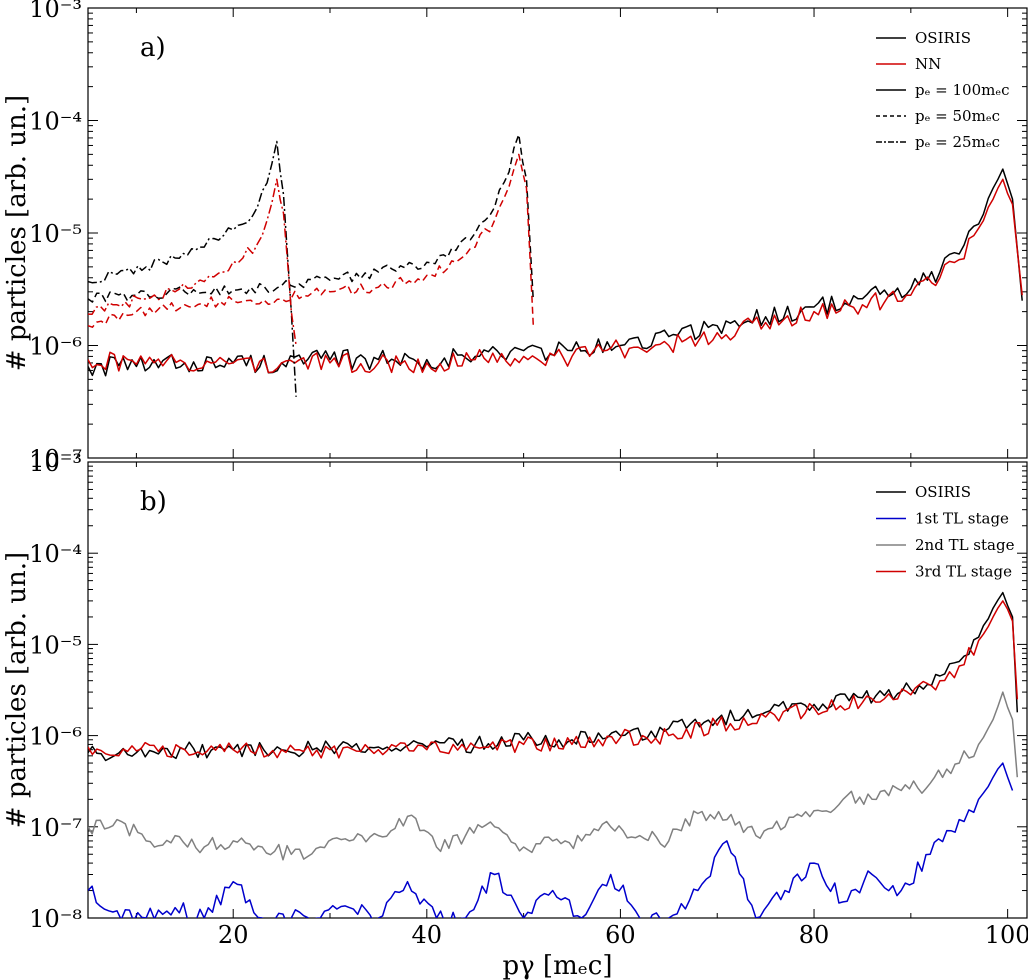  What do you see at coordinates (557, 965) in the screenshot?
I see `x-axis-label: pγ [mₑc]` at bounding box center [557, 965].